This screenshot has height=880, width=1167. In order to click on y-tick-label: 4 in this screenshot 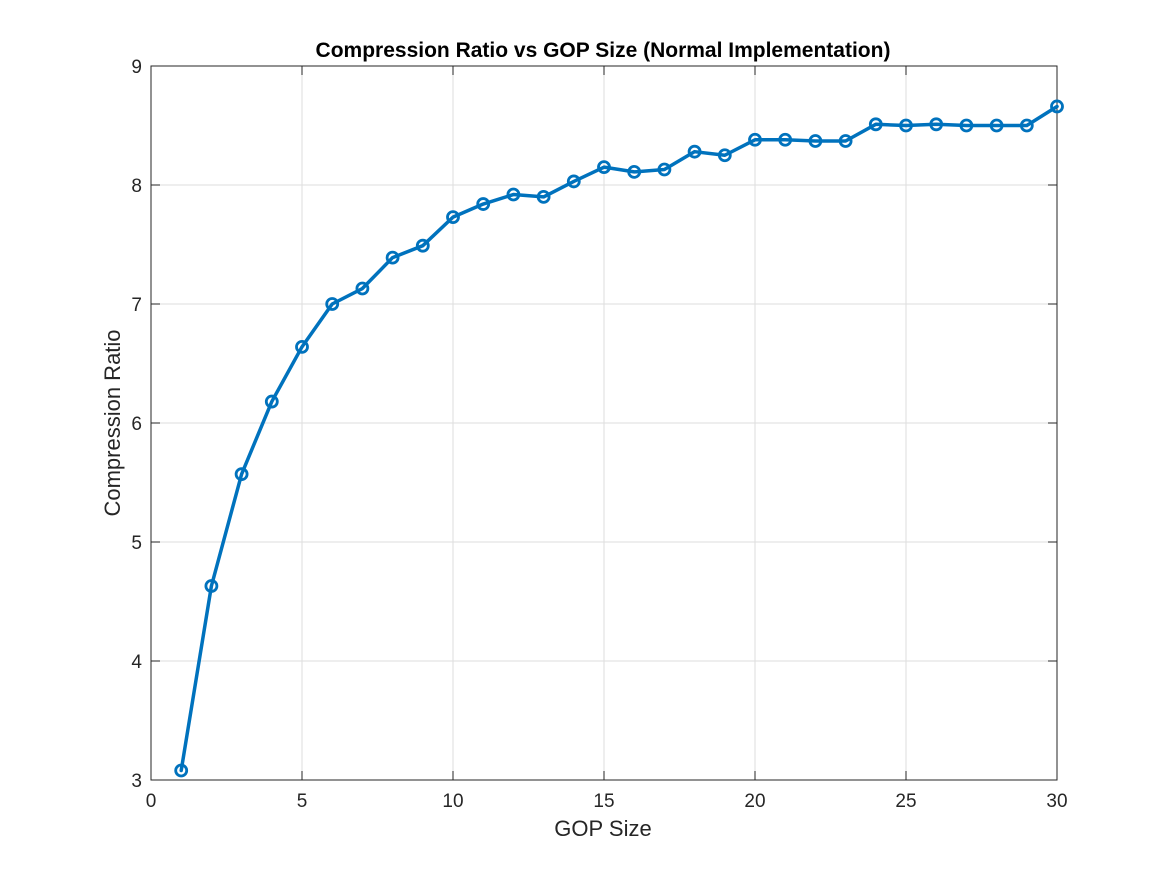, I will do `click(136, 662)`.